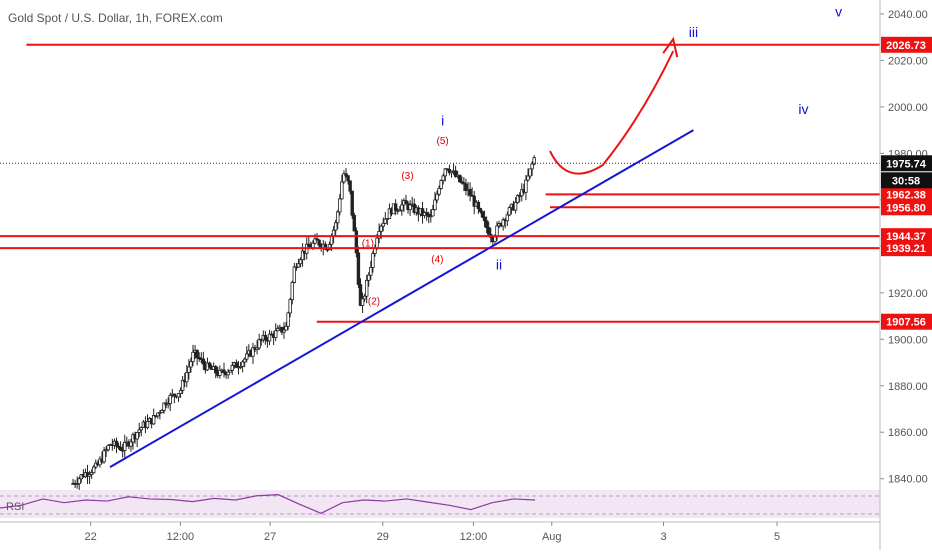  I want to click on y-tick-label: 2000.00, so click(908, 108).